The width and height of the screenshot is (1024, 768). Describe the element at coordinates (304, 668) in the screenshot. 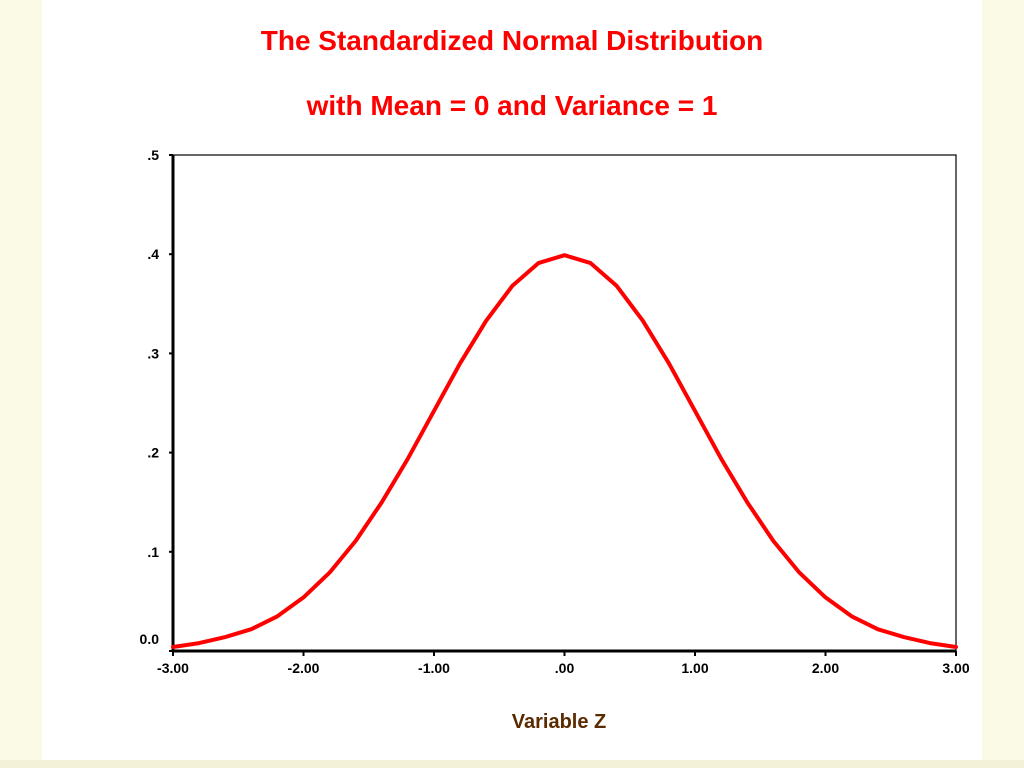

I see `x-tick-label: -2.00` at that location.